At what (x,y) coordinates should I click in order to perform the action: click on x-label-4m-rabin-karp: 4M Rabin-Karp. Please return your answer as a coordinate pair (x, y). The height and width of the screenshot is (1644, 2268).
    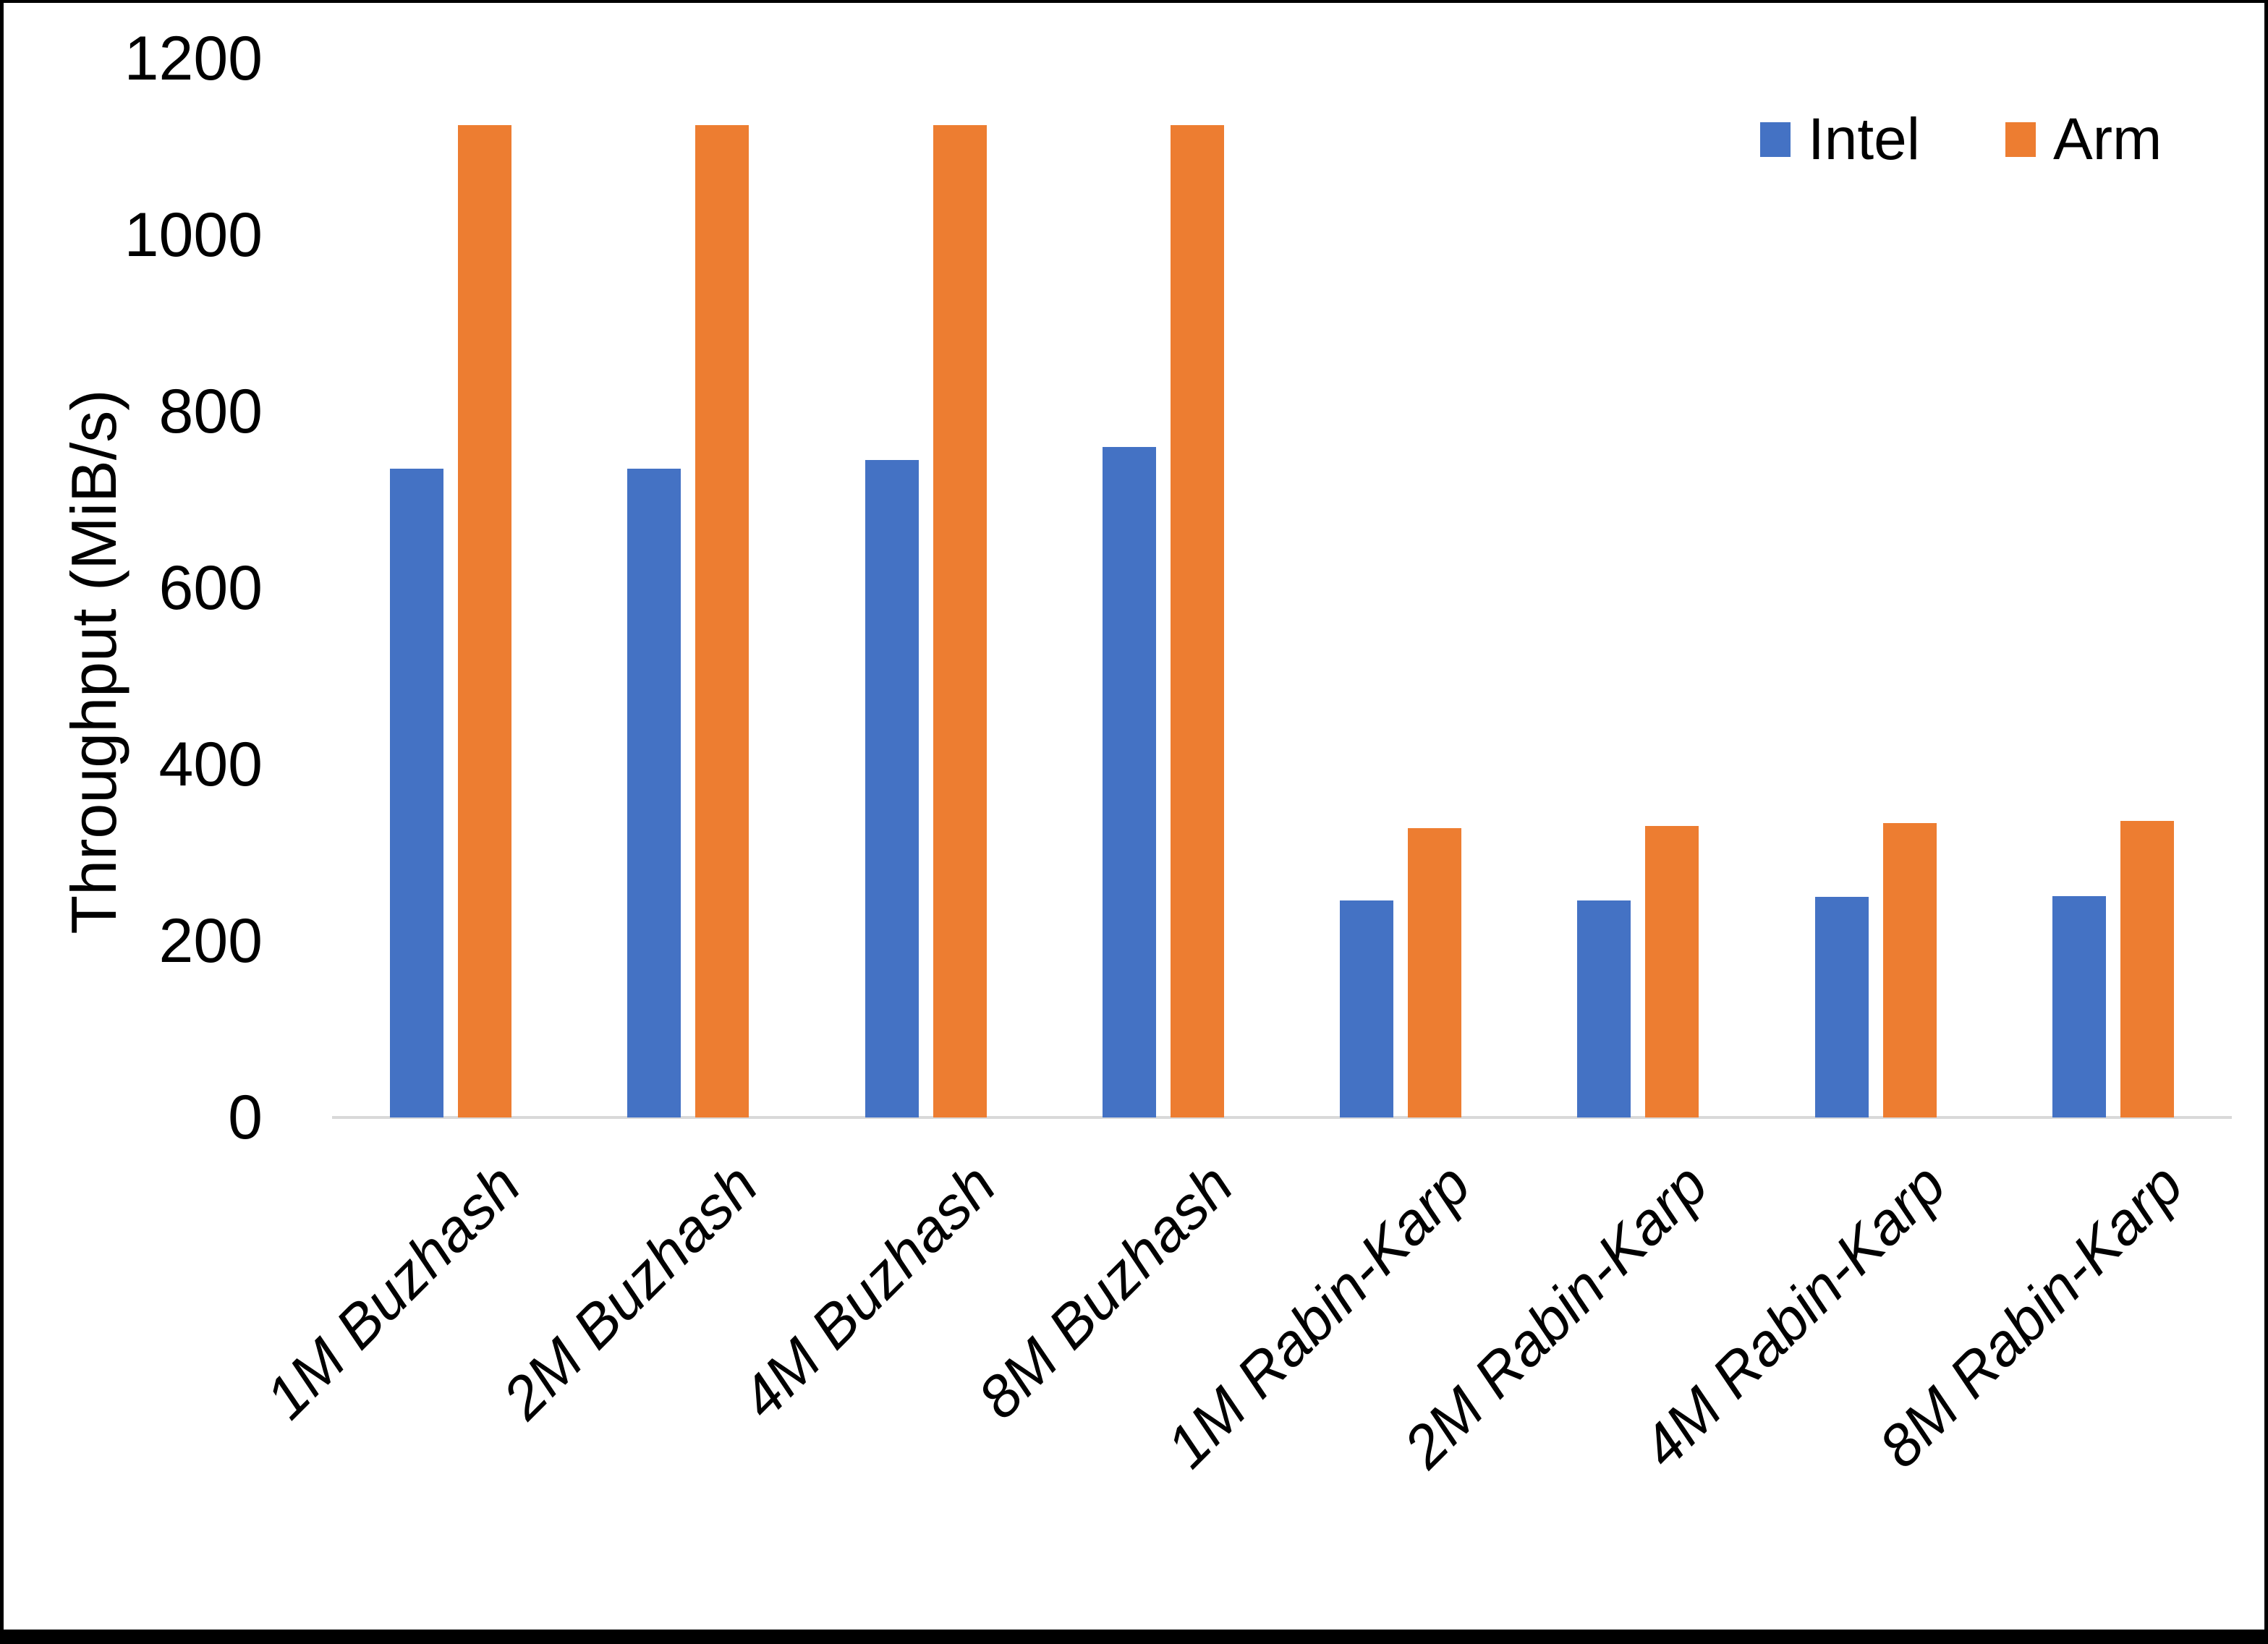
    Looking at the image, I should click on (1793, 1316).